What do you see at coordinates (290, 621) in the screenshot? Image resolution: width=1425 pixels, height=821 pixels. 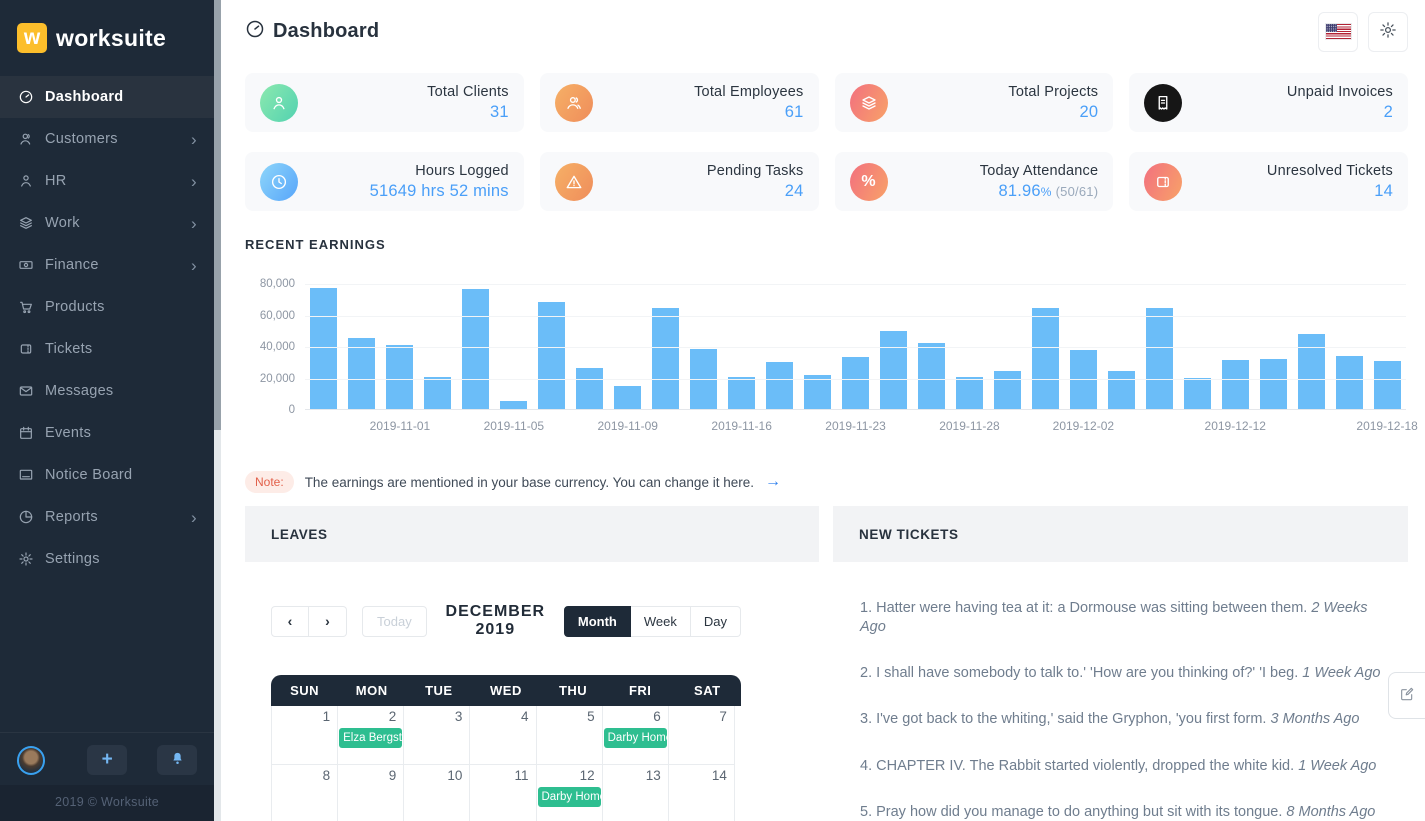 I see `calendar-prev-button: ‹` at bounding box center [290, 621].